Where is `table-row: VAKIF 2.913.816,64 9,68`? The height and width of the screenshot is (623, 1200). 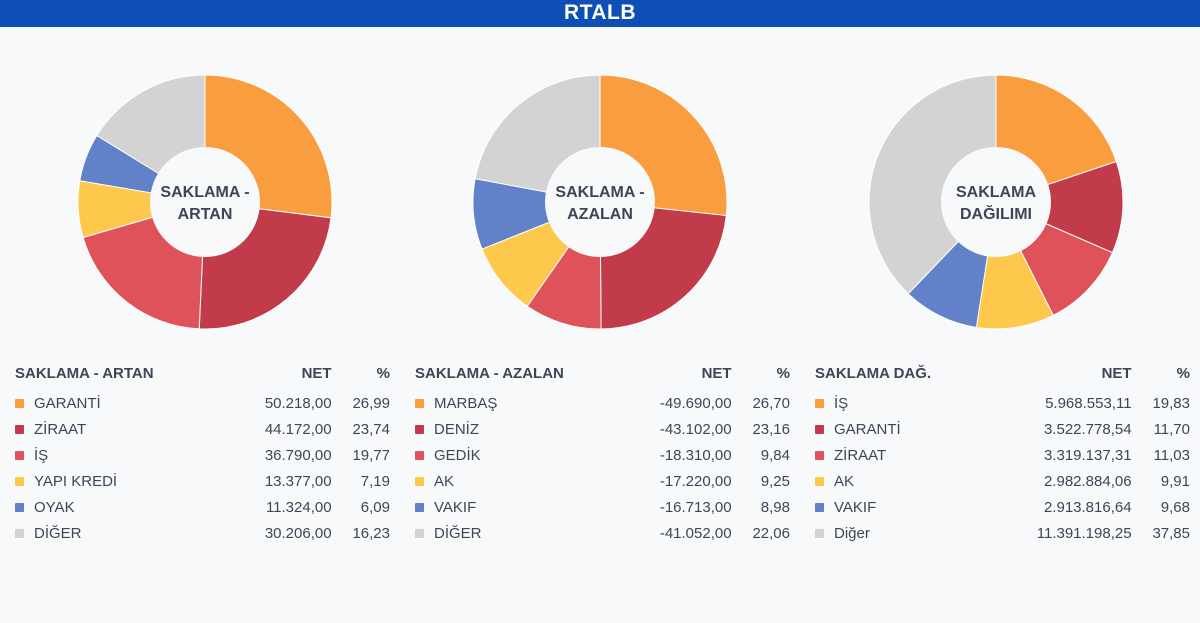
table-row: VAKIF 2.913.816,64 9,68 is located at coordinates (1002, 507).